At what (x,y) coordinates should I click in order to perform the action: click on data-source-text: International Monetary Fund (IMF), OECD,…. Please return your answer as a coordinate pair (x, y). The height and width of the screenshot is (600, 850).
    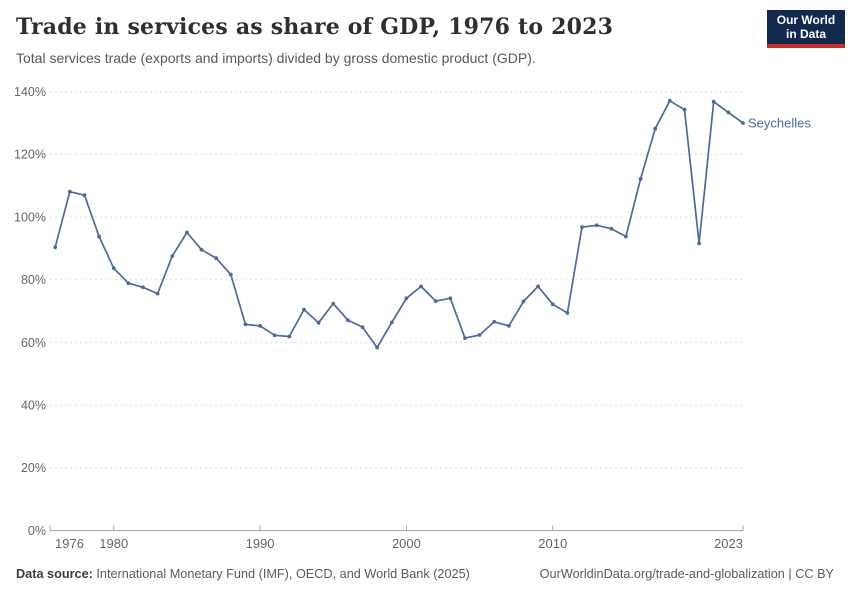
    Looking at the image, I should click on (281, 574).